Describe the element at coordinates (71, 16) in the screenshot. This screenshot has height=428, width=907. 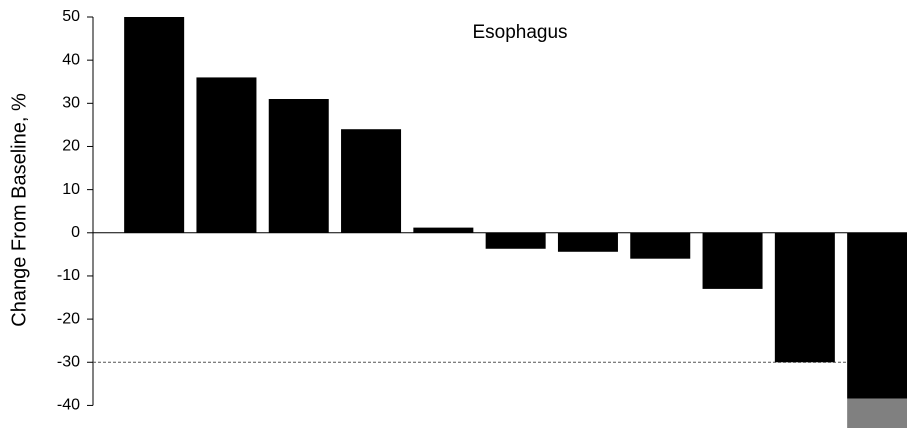
I see `y-tick-label: 50` at that location.